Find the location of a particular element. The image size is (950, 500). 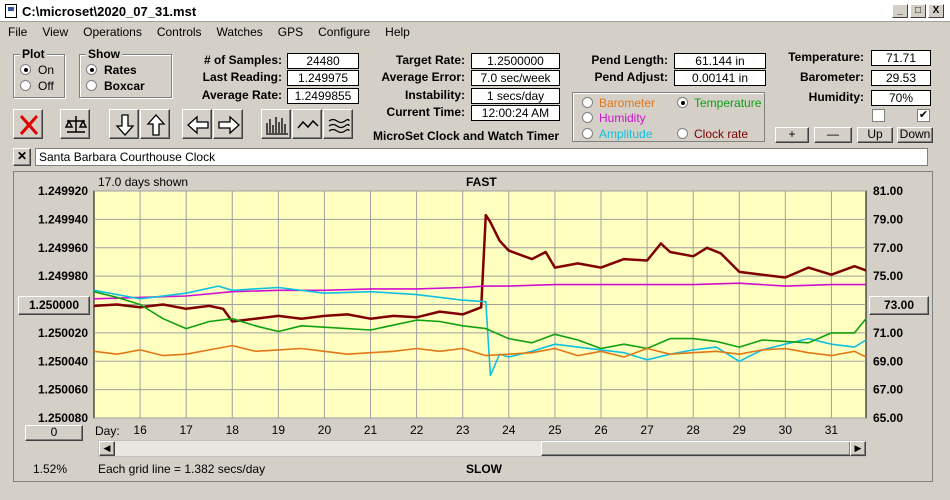

down-button: Down is located at coordinates (915, 135).